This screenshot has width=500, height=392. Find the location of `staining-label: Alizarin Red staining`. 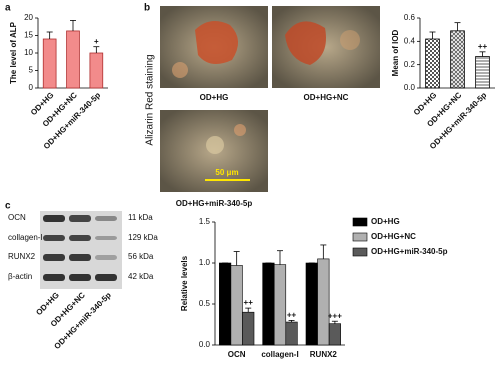

staining-label: Alizarin Red staining is located at coordinates (150, 99).